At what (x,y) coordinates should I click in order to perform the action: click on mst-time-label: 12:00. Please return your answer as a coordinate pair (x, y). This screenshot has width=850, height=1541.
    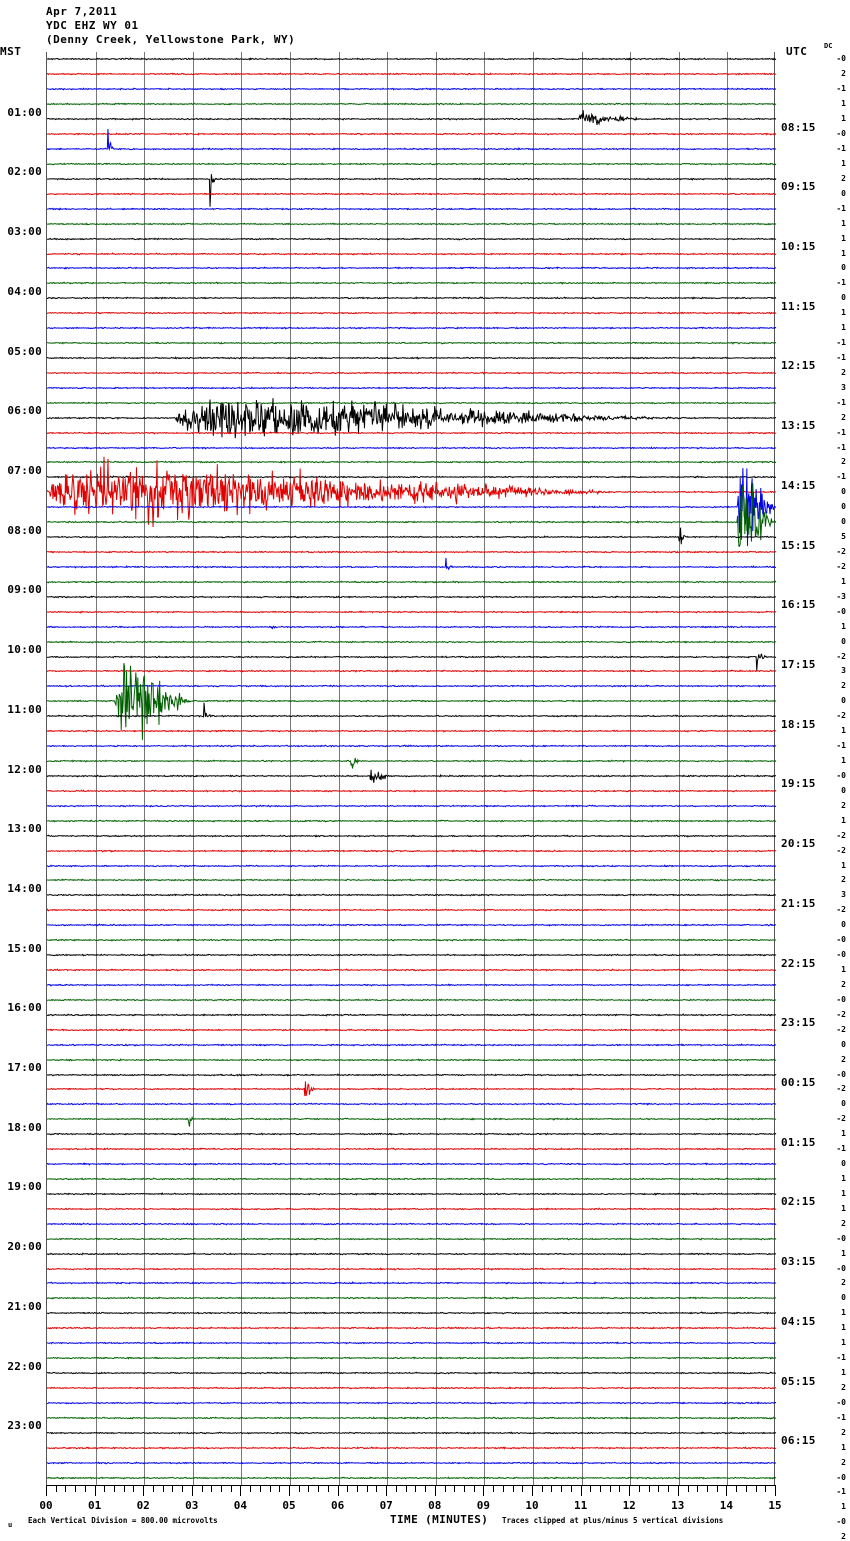
    Looking at the image, I should click on (24, 769).